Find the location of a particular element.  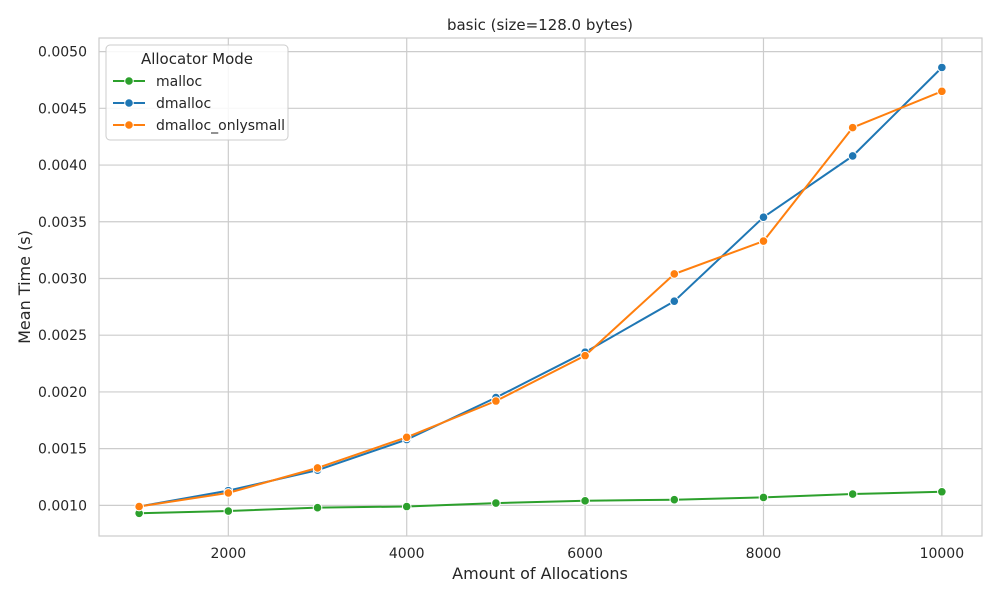

y-tick-label: 0.0030 is located at coordinates (62, 279).